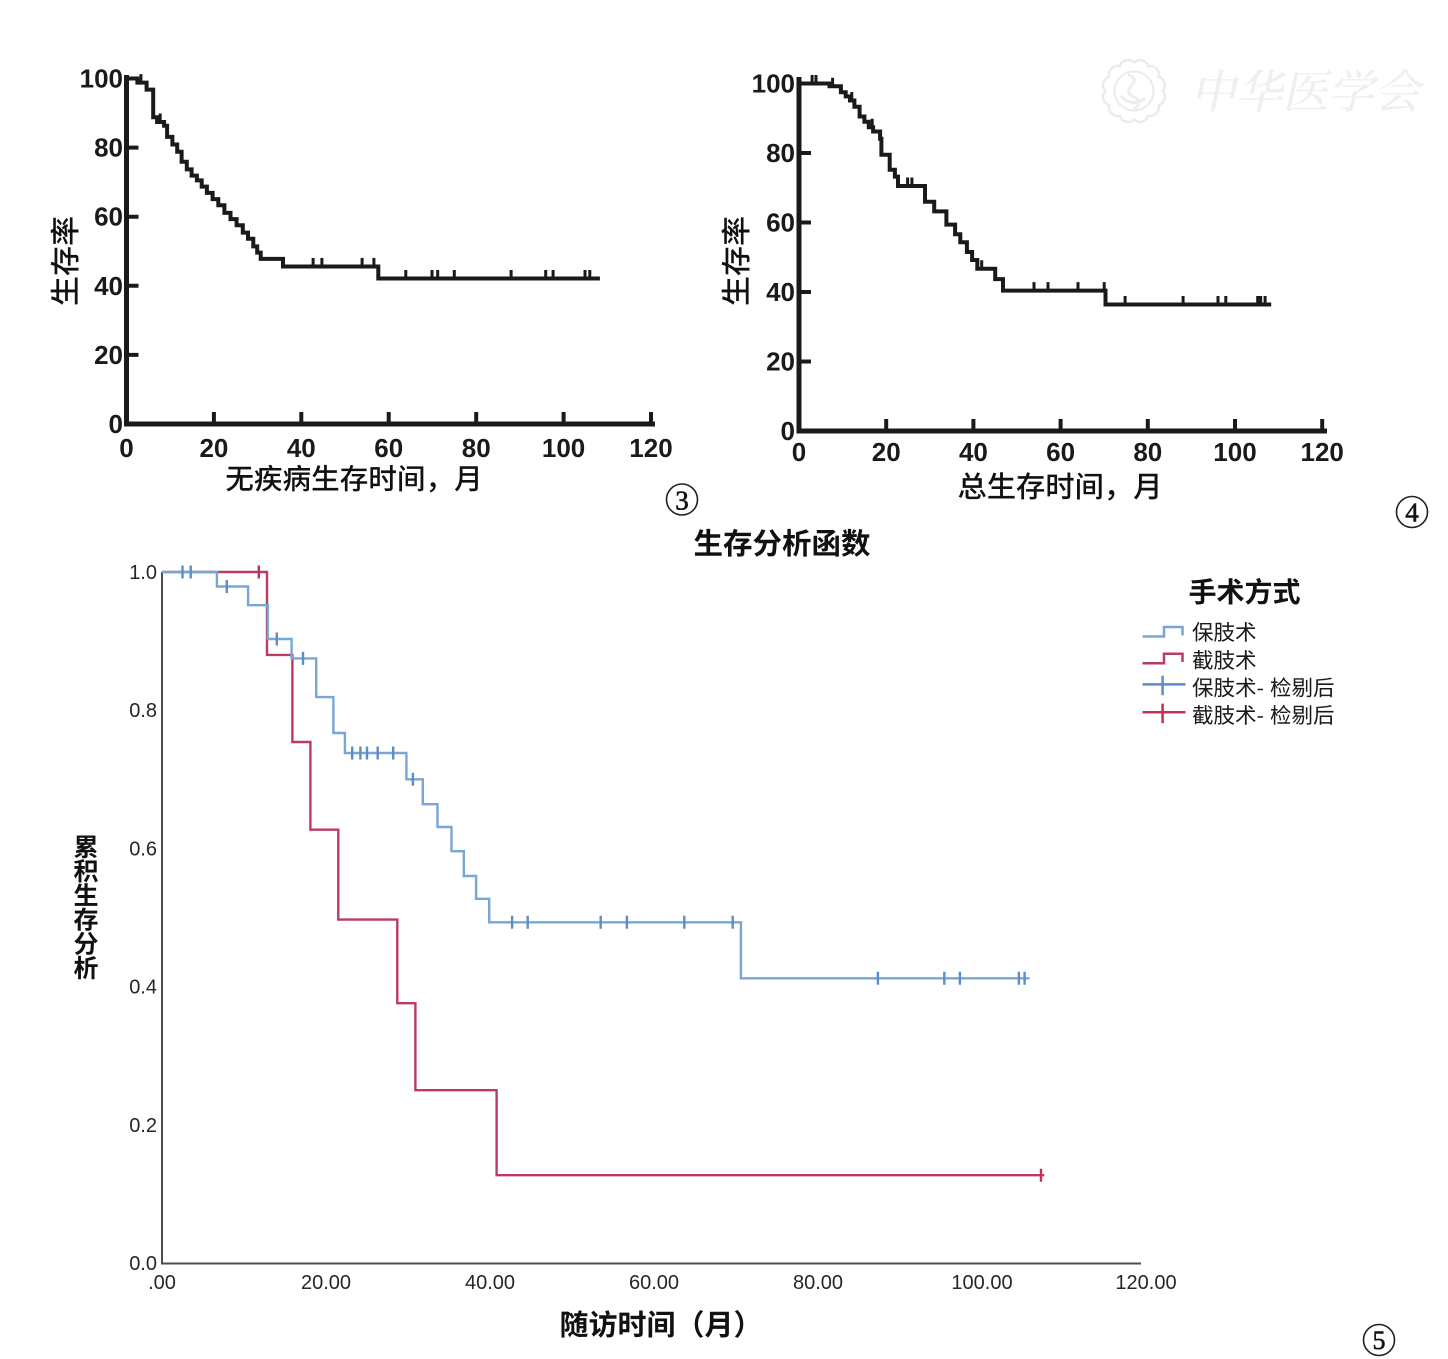 This screenshot has width=1448, height=1359. Describe the element at coordinates (1412, 513) in the screenshot. I see `svg-text: 4` at that location.